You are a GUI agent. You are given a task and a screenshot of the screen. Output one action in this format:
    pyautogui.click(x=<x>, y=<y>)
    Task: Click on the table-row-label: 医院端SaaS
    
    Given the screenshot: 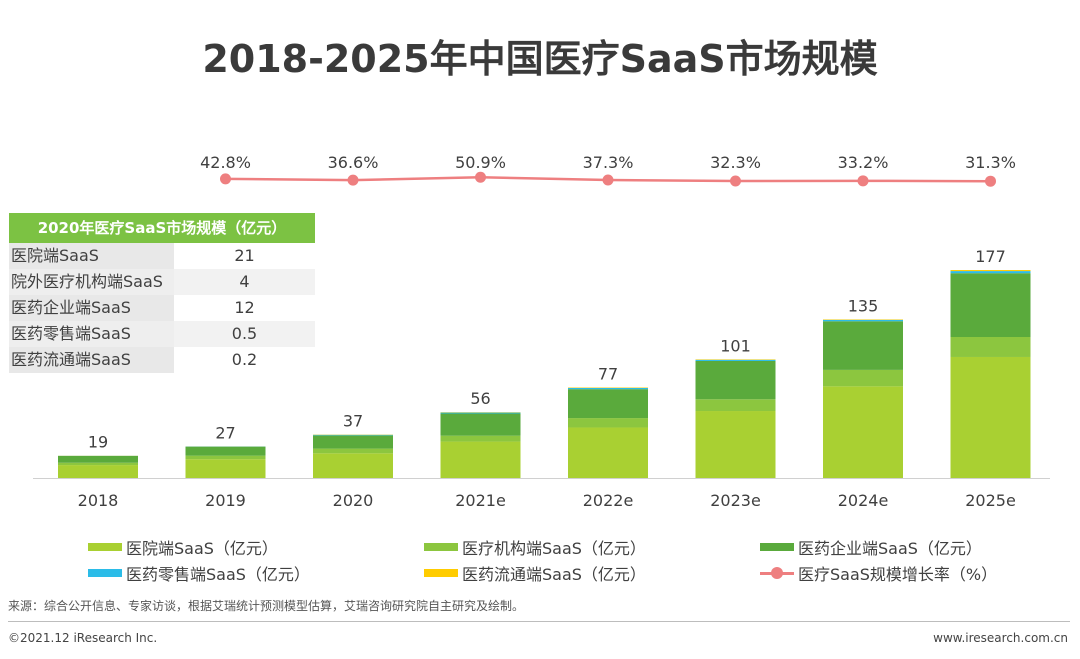 What is the action you would take?
    pyautogui.click(x=91, y=256)
    